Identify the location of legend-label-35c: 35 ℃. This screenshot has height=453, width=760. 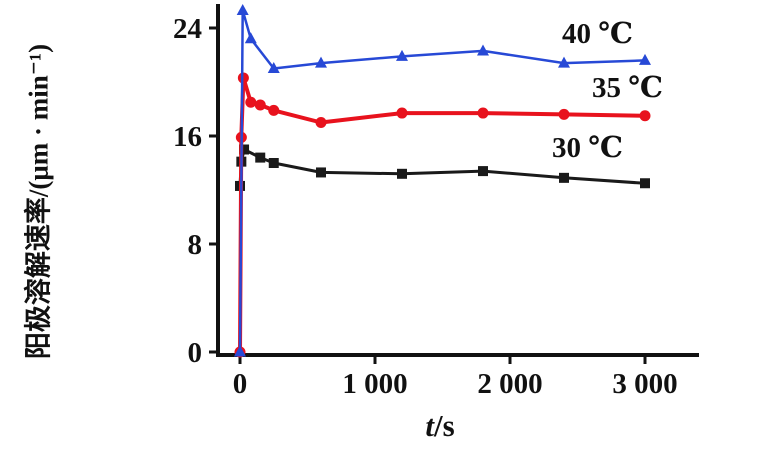
(627, 88).